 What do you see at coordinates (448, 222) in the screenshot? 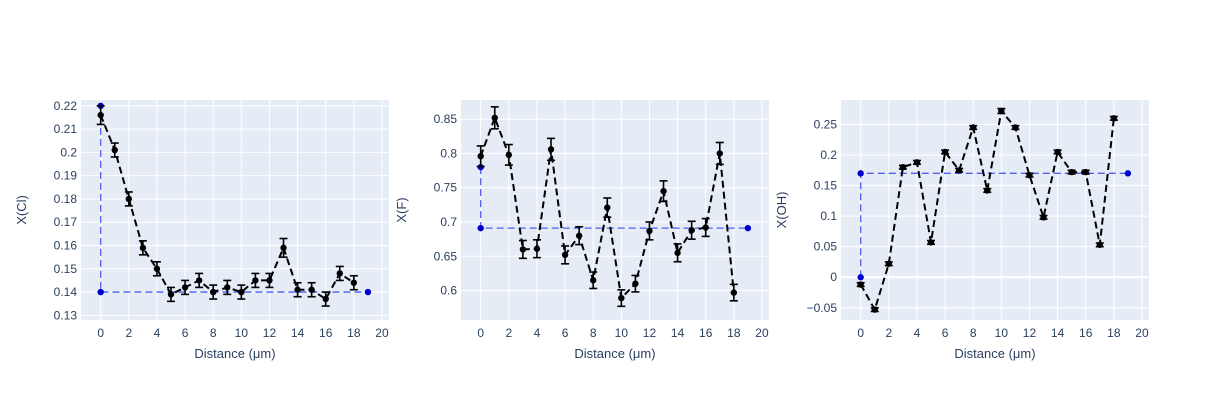
I see `y-tick-label: 0.7` at bounding box center [448, 222].